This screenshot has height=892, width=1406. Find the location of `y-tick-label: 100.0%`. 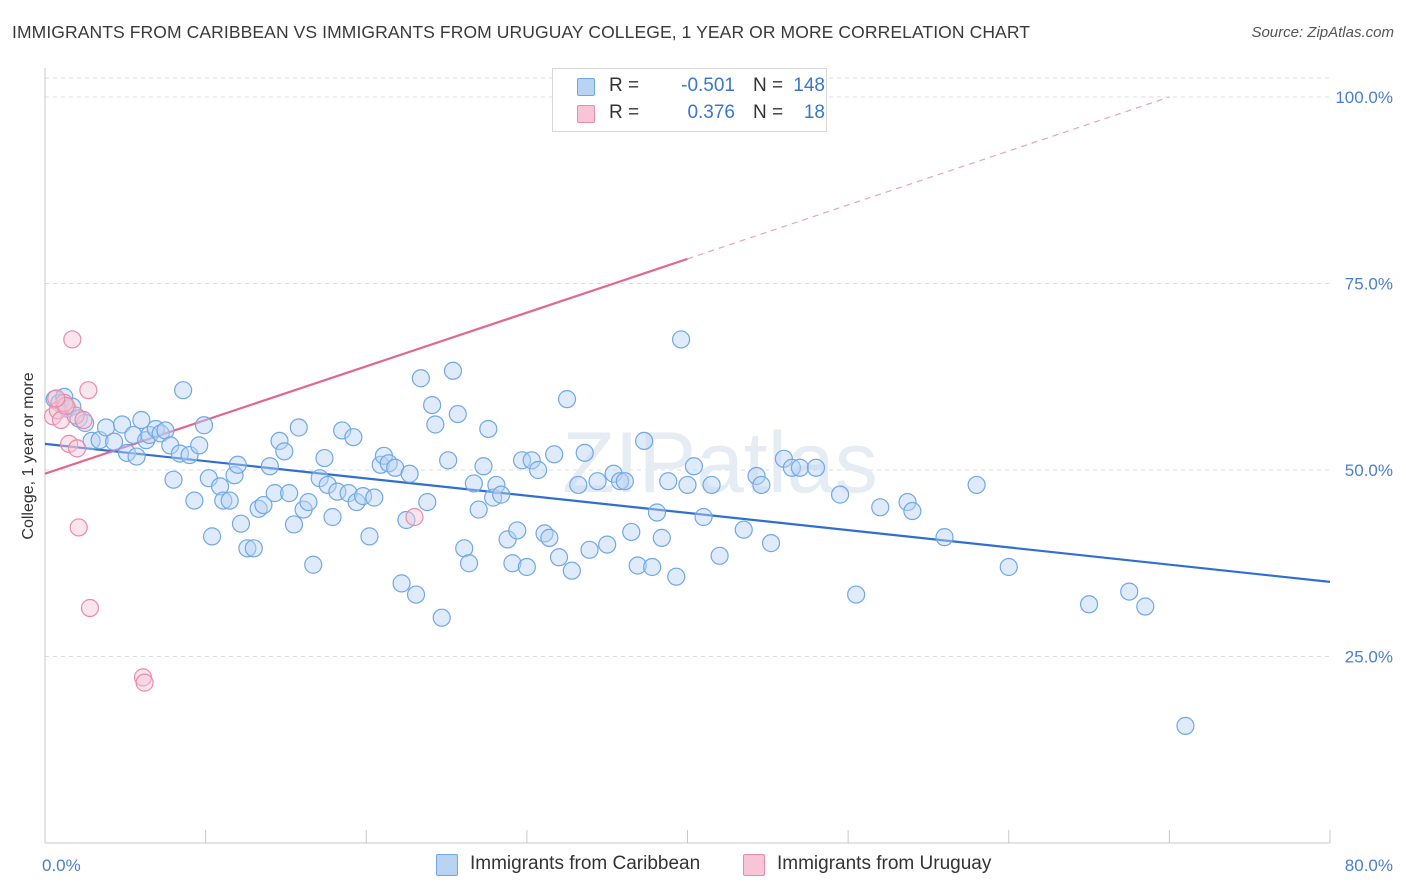

y-tick-label: 100.0% is located at coordinates (1364, 97).